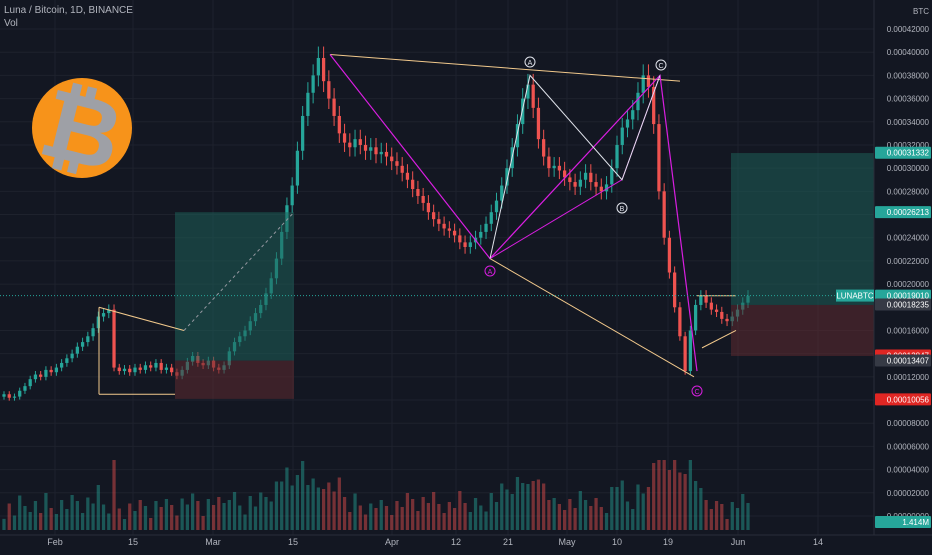 The image size is (932, 555). Describe the element at coordinates (660, 66) in the screenshot. I see `wave-c-top-marker-label: C` at that location.